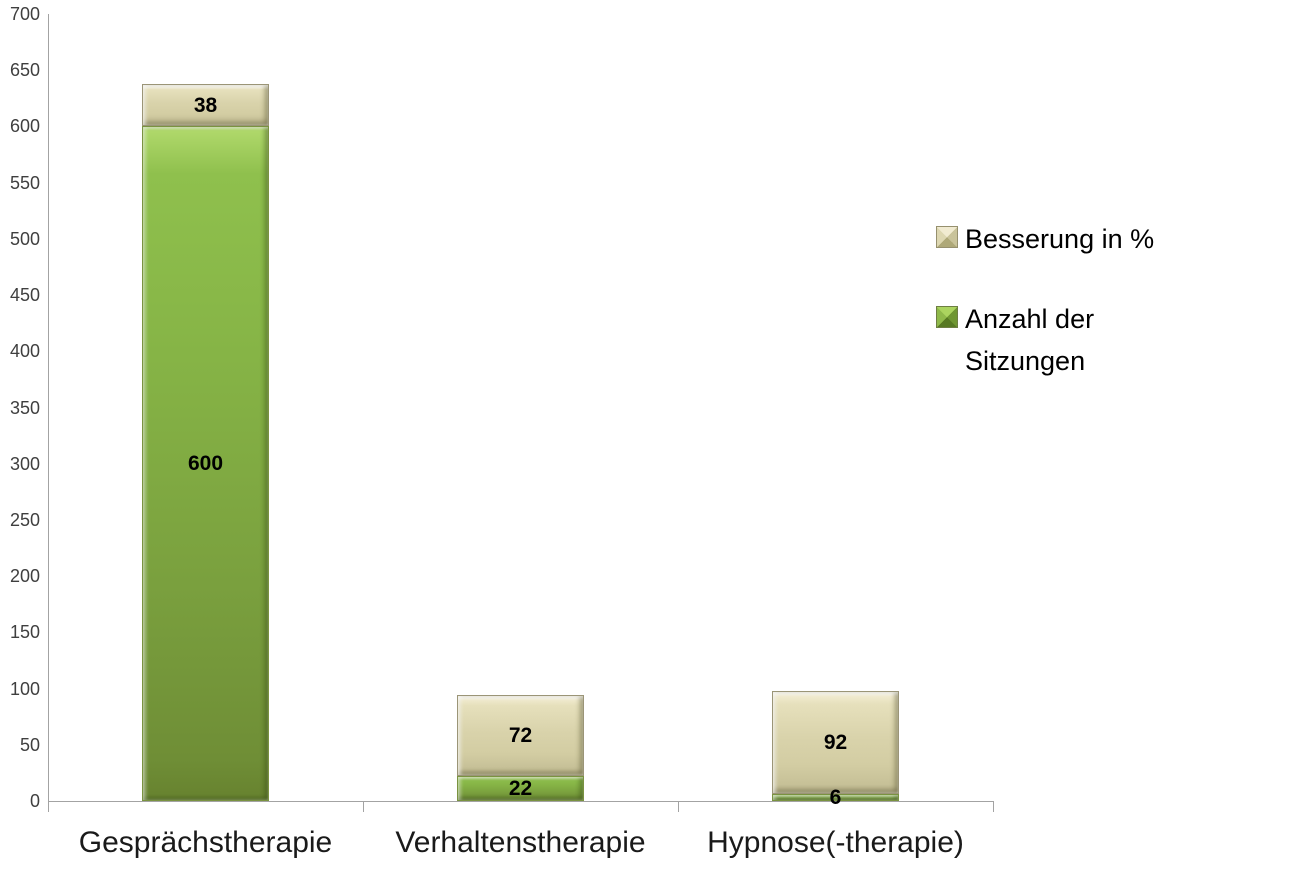  What do you see at coordinates (947, 317) in the screenshot?
I see `legend-swatch-green-icon` at bounding box center [947, 317].